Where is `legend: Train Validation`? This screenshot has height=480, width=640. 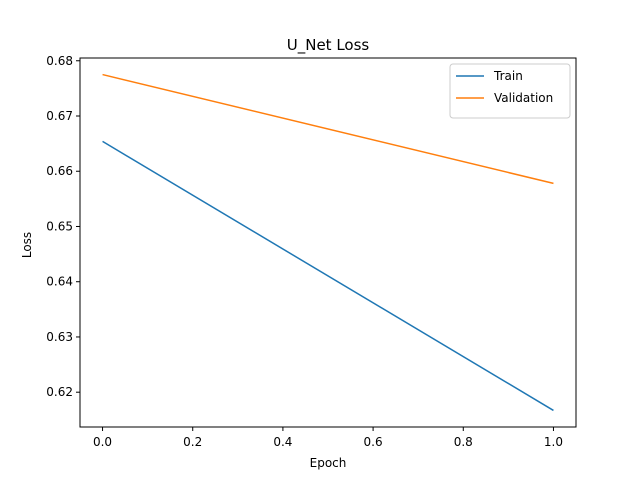 legend: Train Validation is located at coordinates (510, 91).